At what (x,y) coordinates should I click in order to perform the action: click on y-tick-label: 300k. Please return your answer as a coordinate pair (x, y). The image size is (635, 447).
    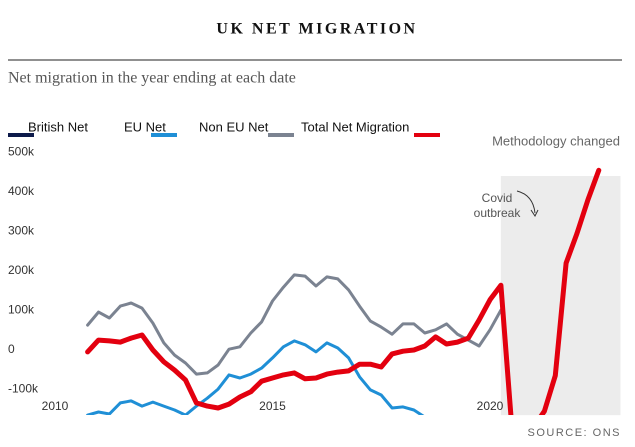
    Looking at the image, I should click on (21, 231).